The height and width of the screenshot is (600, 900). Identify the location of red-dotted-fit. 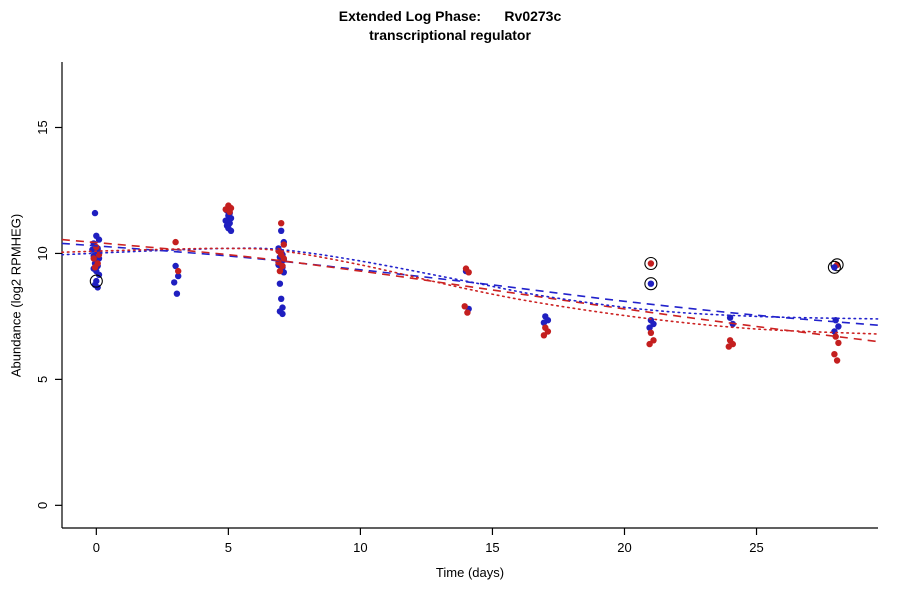
(470, 291).